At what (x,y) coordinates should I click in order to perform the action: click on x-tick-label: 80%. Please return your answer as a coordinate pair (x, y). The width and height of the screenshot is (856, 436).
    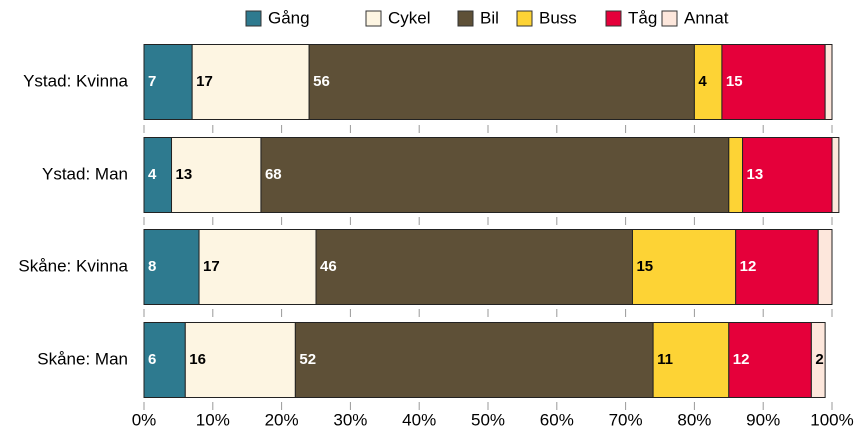
    Looking at the image, I should click on (694, 419).